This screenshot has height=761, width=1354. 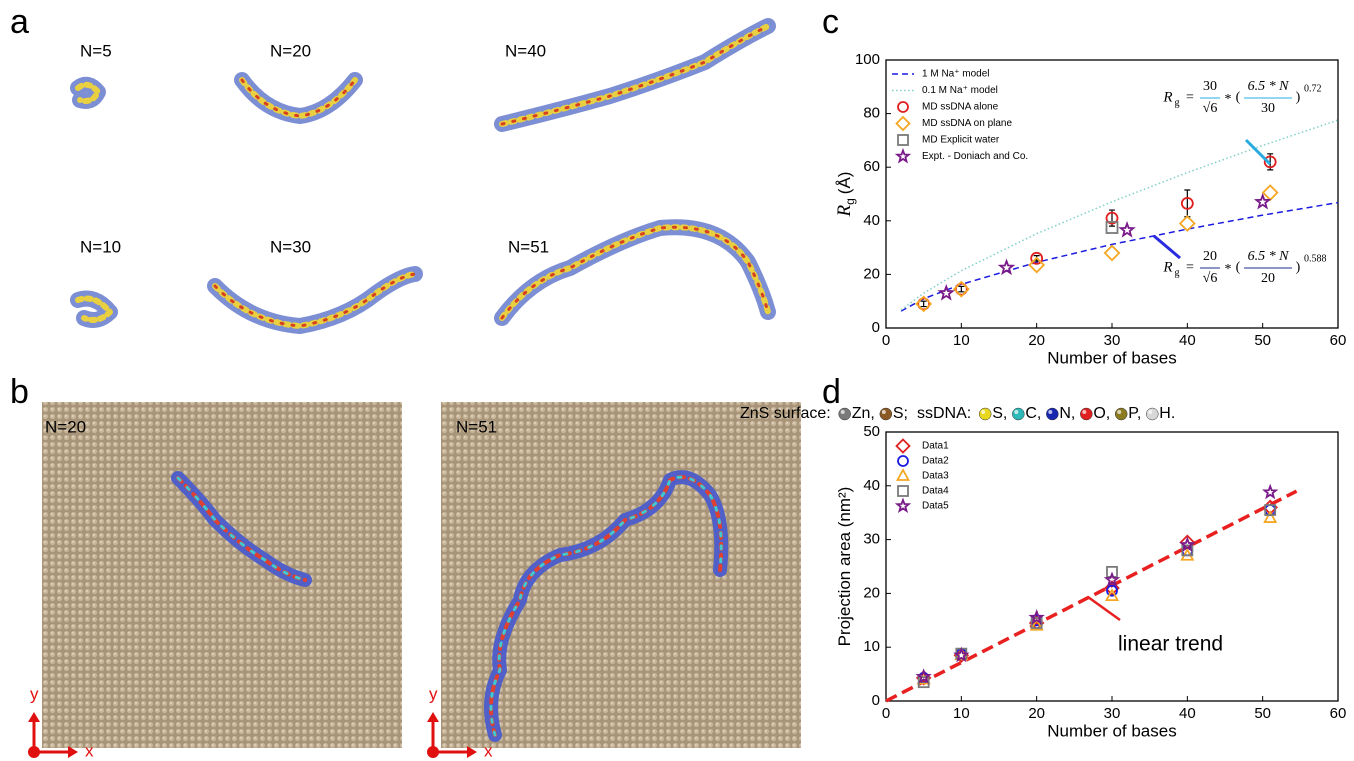 I want to click on y-axis-label: Rg (Å), so click(x=845, y=195).